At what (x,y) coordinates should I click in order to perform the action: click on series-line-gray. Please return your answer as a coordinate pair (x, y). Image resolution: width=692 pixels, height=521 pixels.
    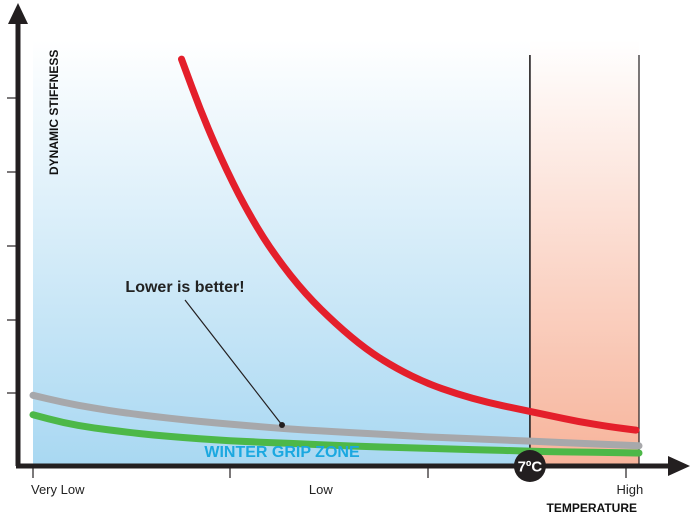
    Looking at the image, I should click on (336, 420).